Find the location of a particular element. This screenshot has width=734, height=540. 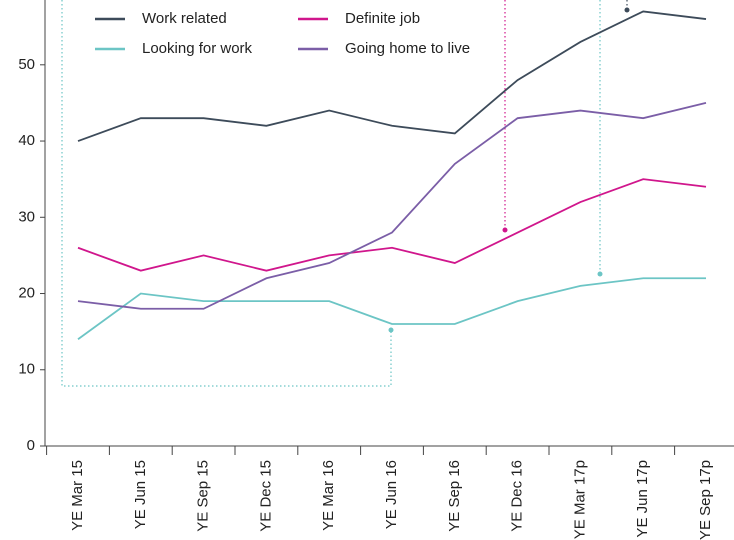

y-tick-label: 10 is located at coordinates (26, 369).